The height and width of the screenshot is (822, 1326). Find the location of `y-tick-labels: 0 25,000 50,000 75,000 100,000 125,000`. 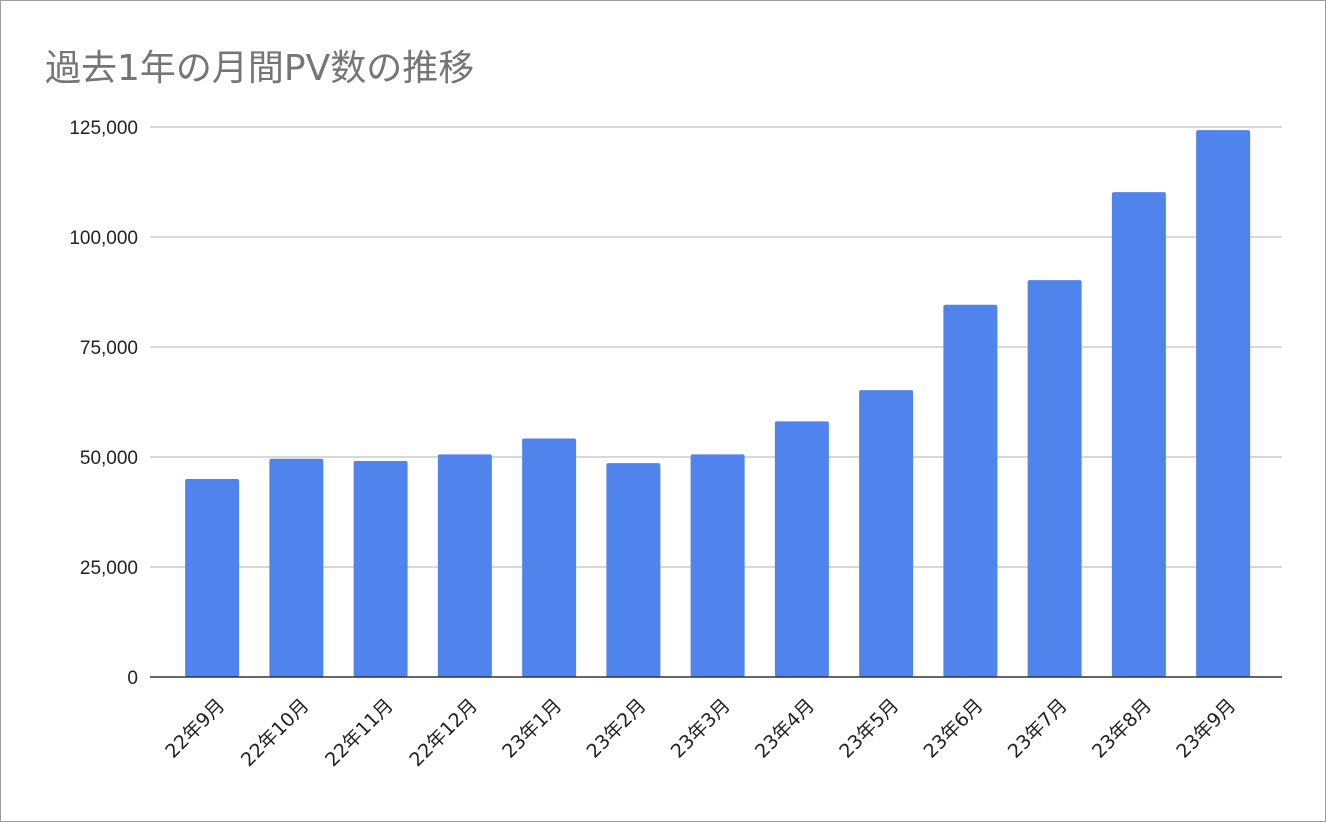

y-tick-labels: 0 25,000 50,000 75,000 100,000 125,000 is located at coordinates (103, 403).